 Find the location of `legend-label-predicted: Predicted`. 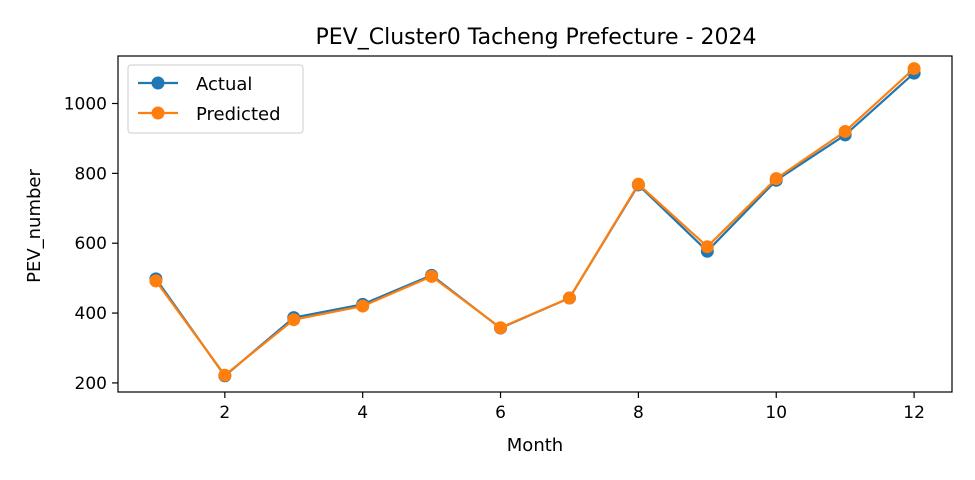

legend-label-predicted: Predicted is located at coordinates (238, 114).